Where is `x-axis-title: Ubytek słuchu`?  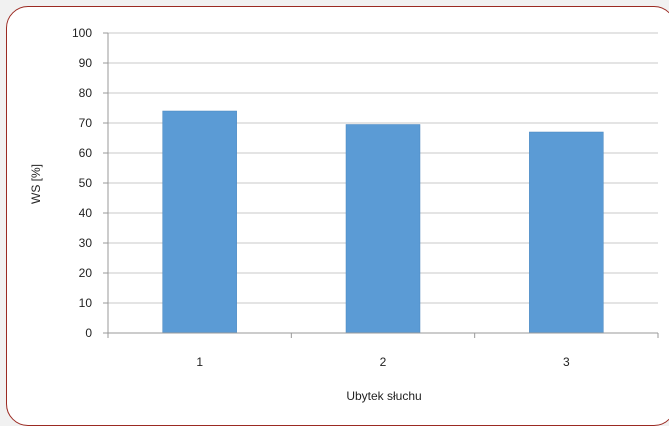
x-axis-title: Ubytek słuchu is located at coordinates (383, 396).